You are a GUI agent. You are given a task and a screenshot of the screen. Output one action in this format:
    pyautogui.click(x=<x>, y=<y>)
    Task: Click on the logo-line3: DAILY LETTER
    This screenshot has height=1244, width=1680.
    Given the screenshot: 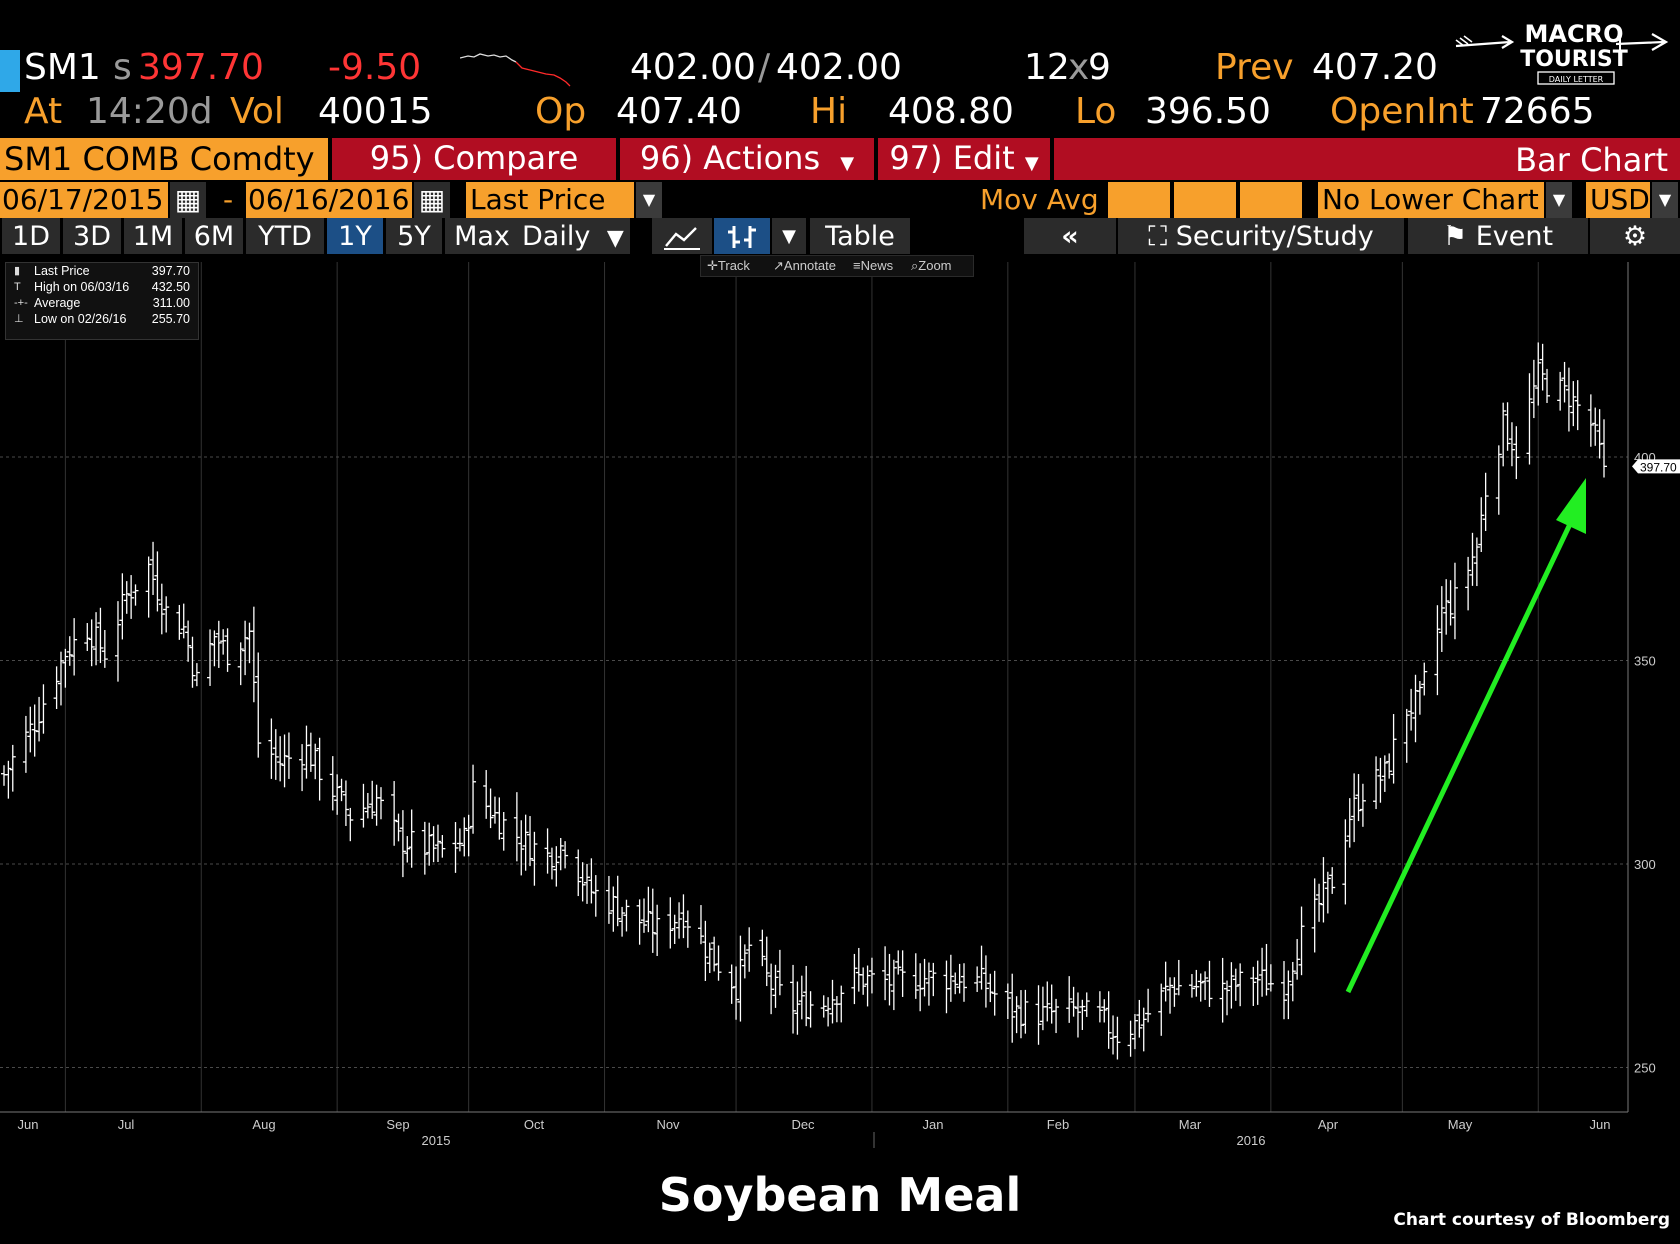 What is the action you would take?
    pyautogui.click(x=1576, y=79)
    